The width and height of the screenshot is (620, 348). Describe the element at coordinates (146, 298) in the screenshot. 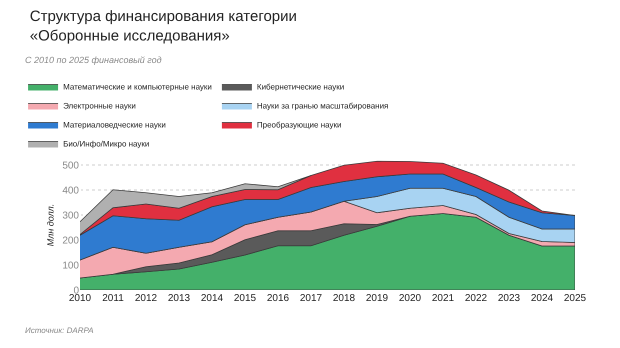

I see `x-tick-label: 2012` at that location.